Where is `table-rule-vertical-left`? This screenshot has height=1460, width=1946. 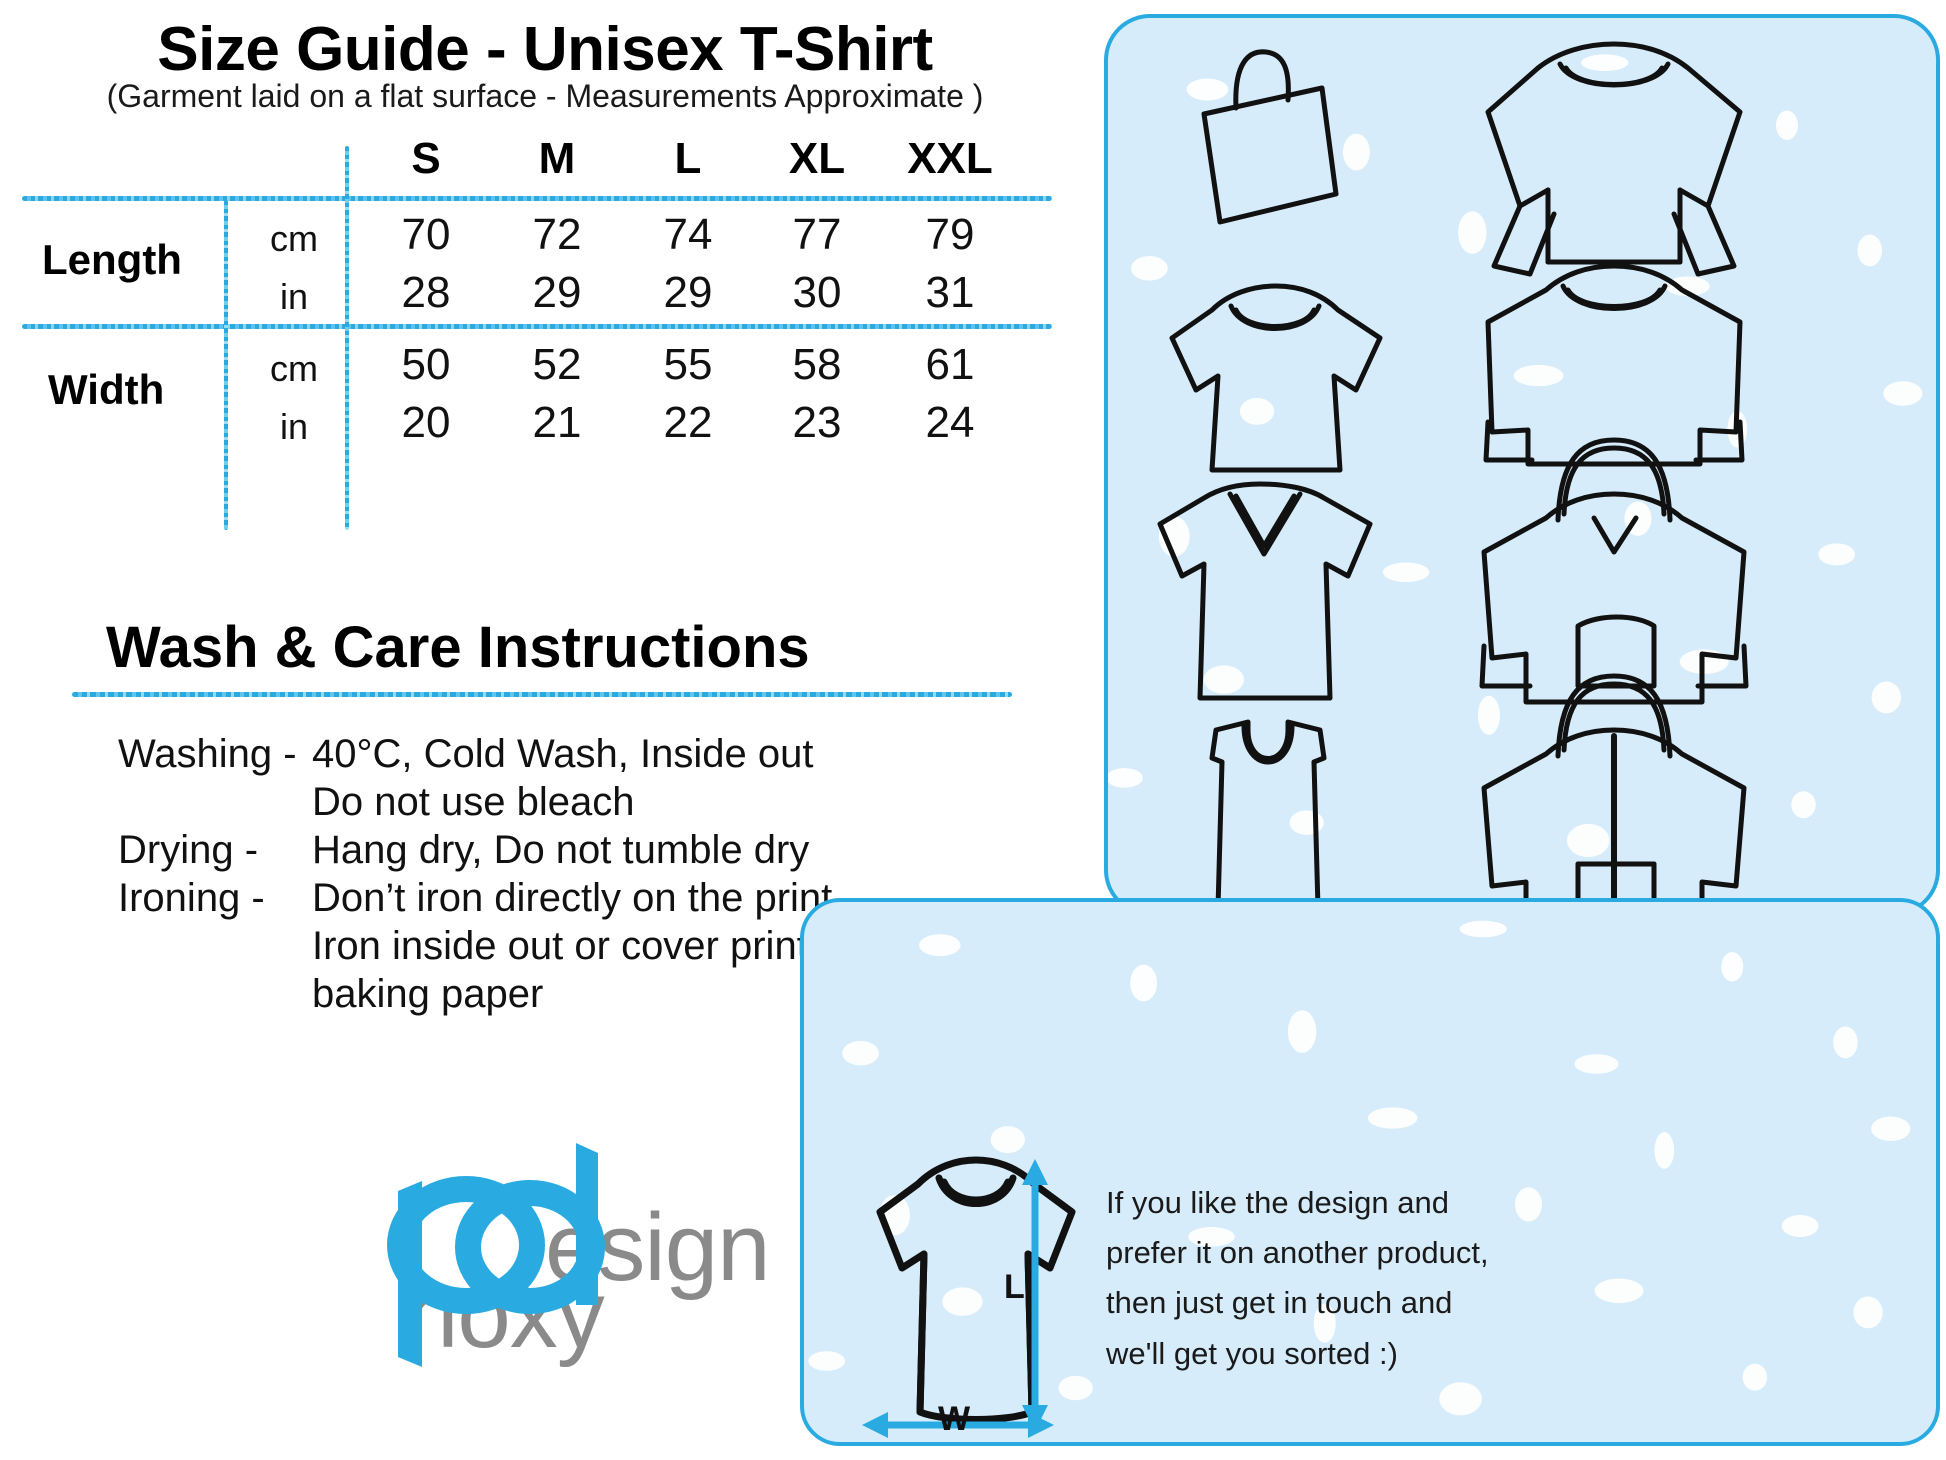 table-rule-vertical-left is located at coordinates (226, 365).